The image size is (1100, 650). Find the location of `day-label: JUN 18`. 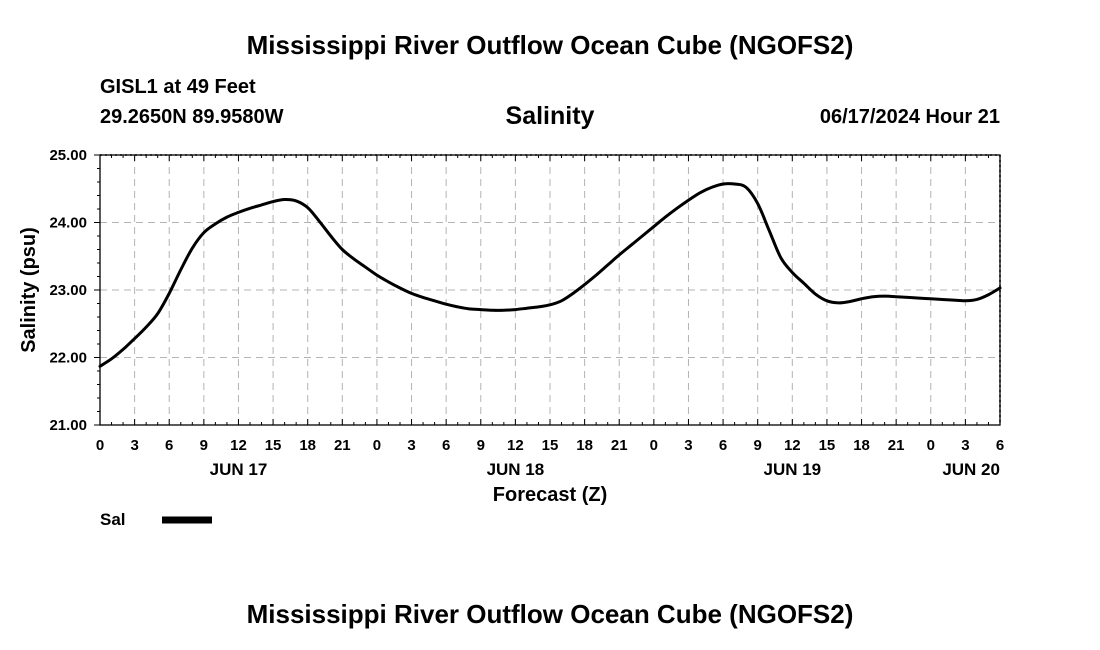

day-label: JUN 18 is located at coordinates (516, 469).